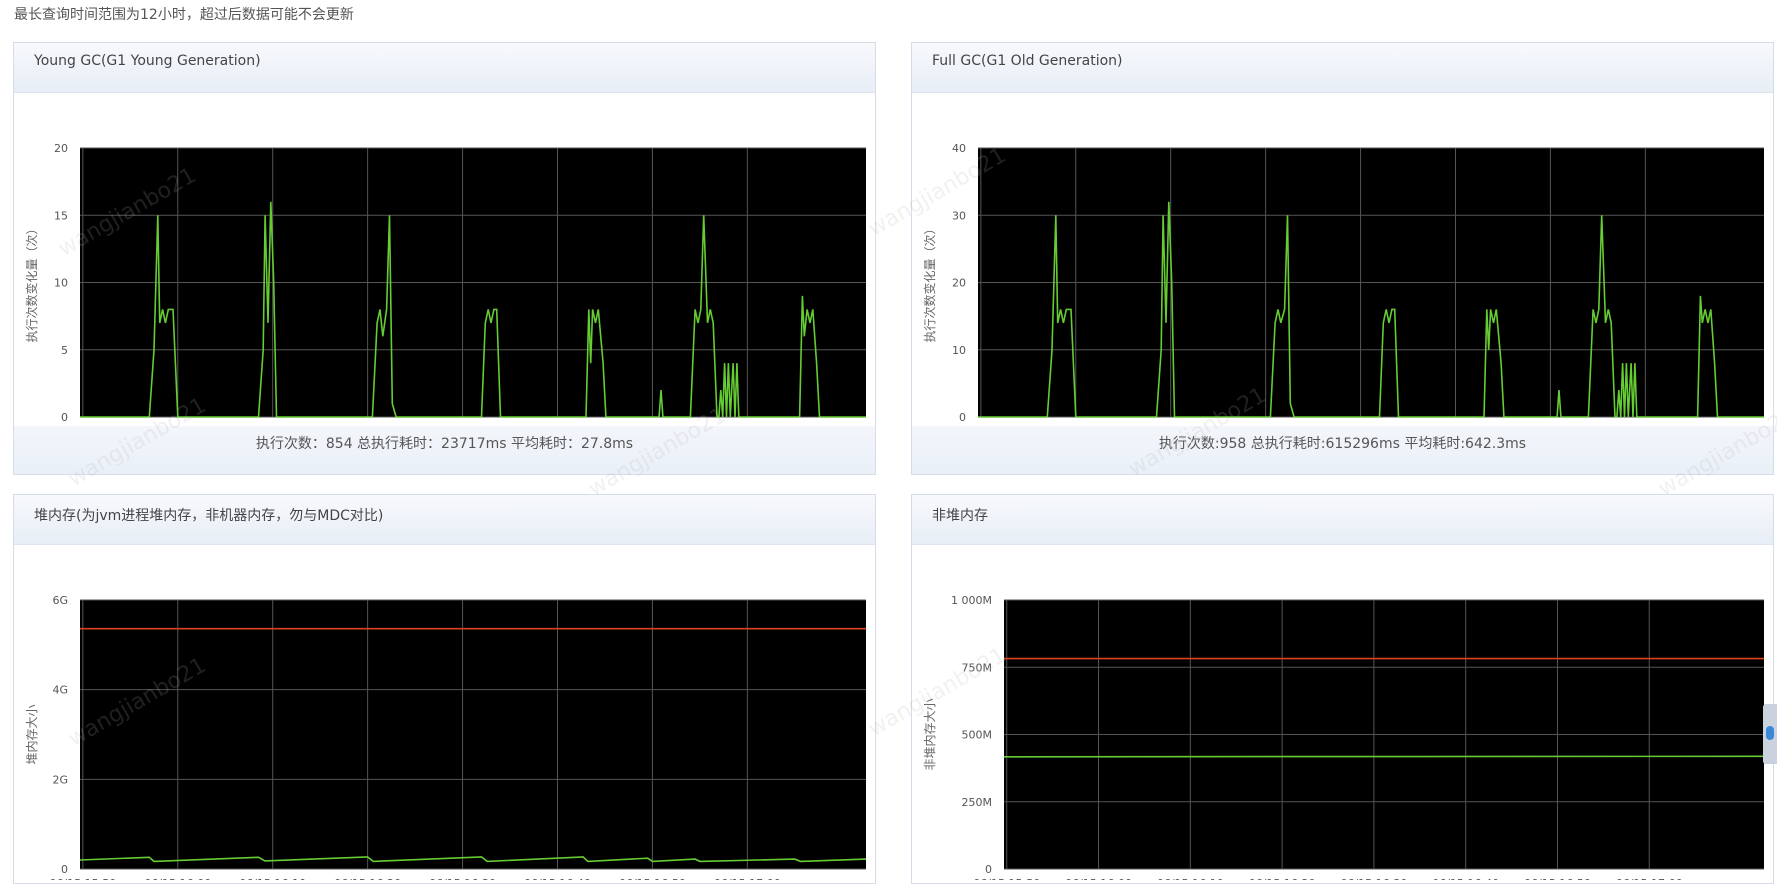  I want to click on panel-title: 非堆内存, so click(960, 516).